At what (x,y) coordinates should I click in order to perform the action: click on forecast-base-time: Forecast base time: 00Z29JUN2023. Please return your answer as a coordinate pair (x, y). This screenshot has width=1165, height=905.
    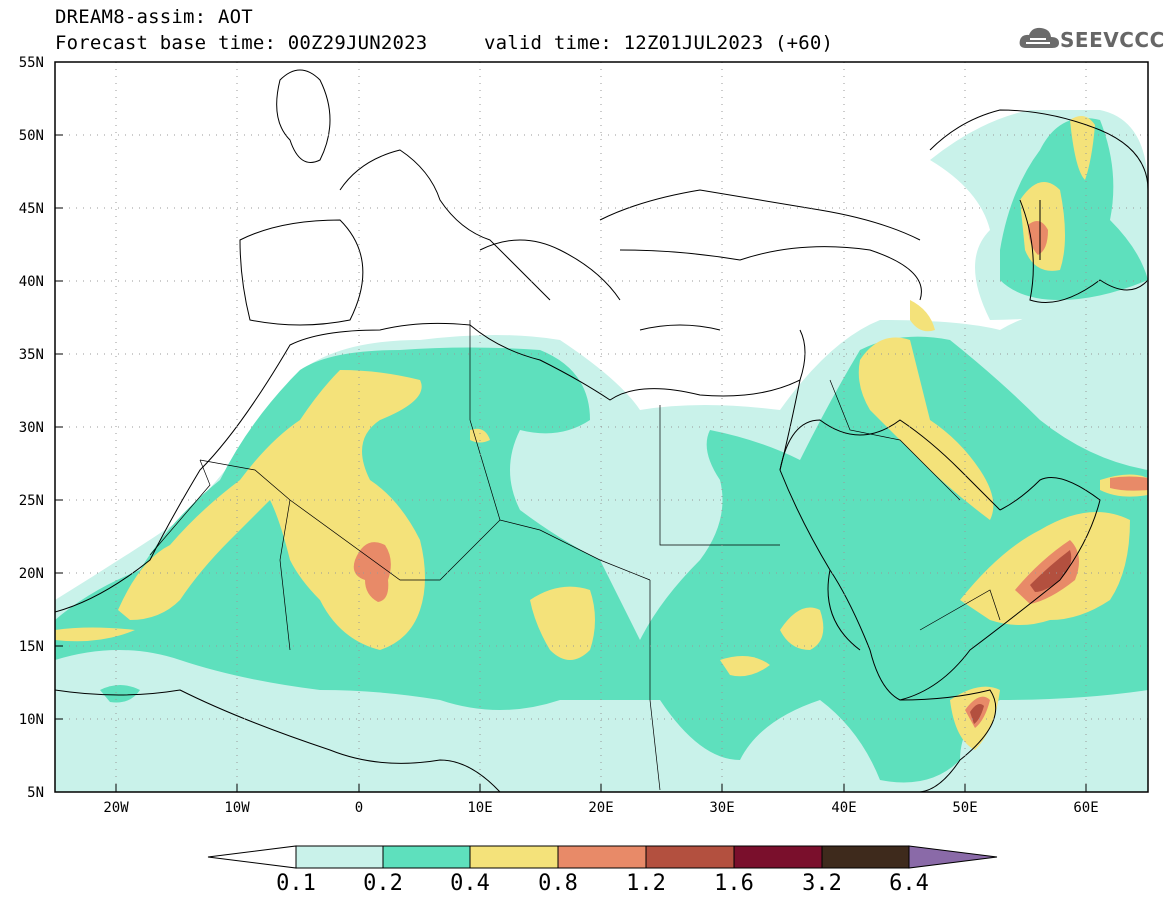
    Looking at the image, I should click on (241, 43).